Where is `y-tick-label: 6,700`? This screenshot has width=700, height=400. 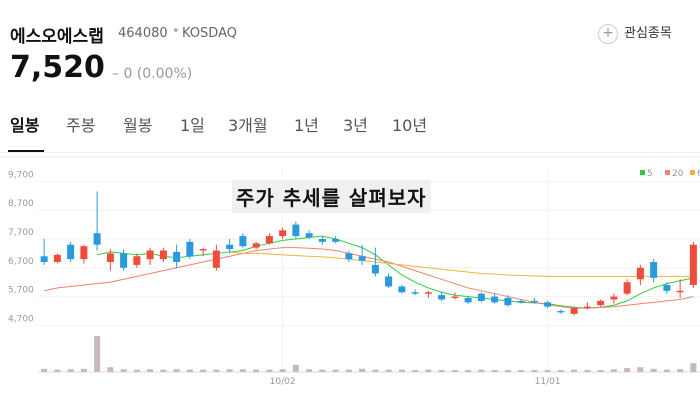 y-tick-label: 6,700 is located at coordinates (21, 262).